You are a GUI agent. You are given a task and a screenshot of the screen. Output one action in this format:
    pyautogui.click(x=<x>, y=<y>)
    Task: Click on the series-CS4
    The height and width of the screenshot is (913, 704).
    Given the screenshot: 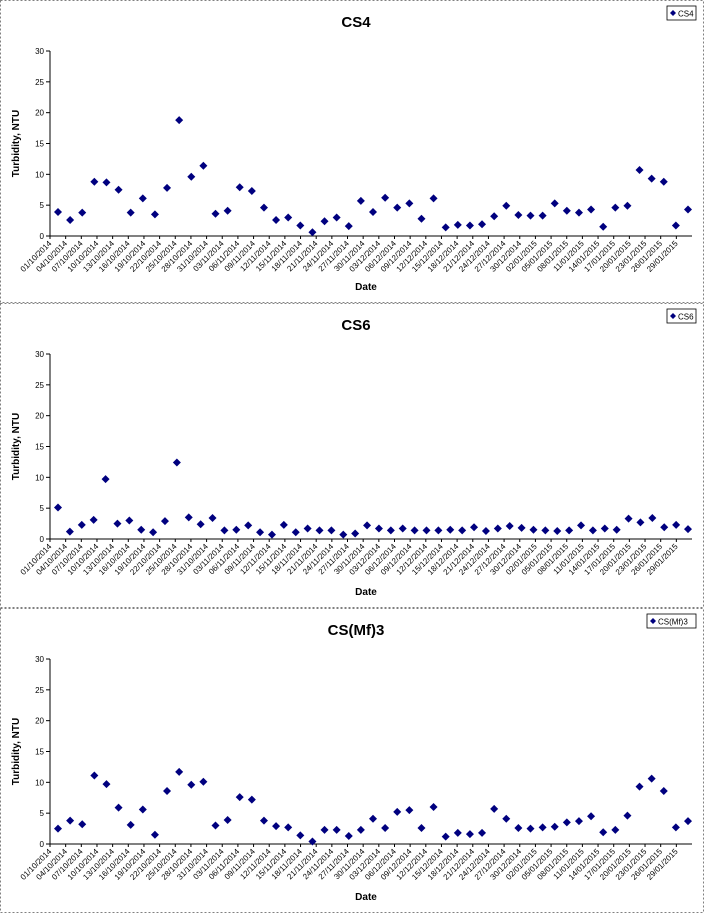 What is the action you would take?
    pyautogui.click(x=373, y=176)
    